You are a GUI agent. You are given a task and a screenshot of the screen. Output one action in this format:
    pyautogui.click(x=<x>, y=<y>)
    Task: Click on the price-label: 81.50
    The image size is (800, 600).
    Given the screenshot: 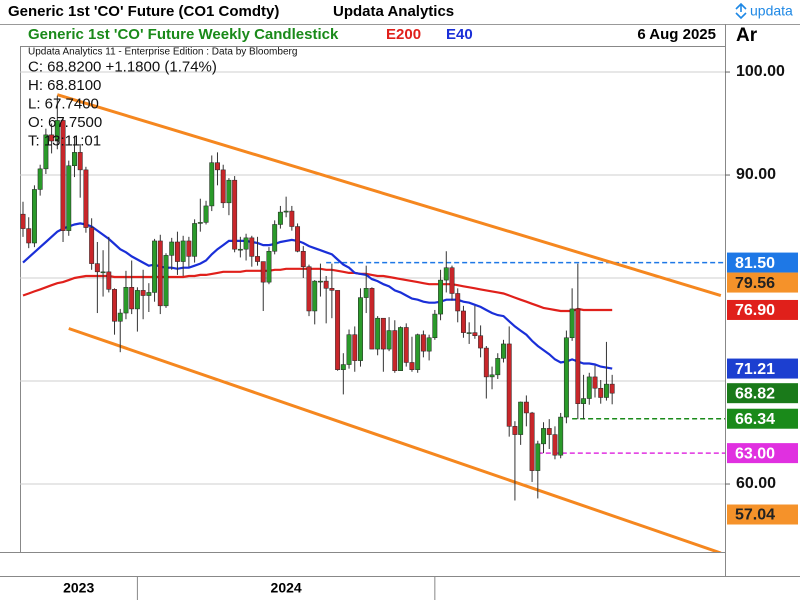 What is the action you would take?
    pyautogui.click(x=755, y=263)
    